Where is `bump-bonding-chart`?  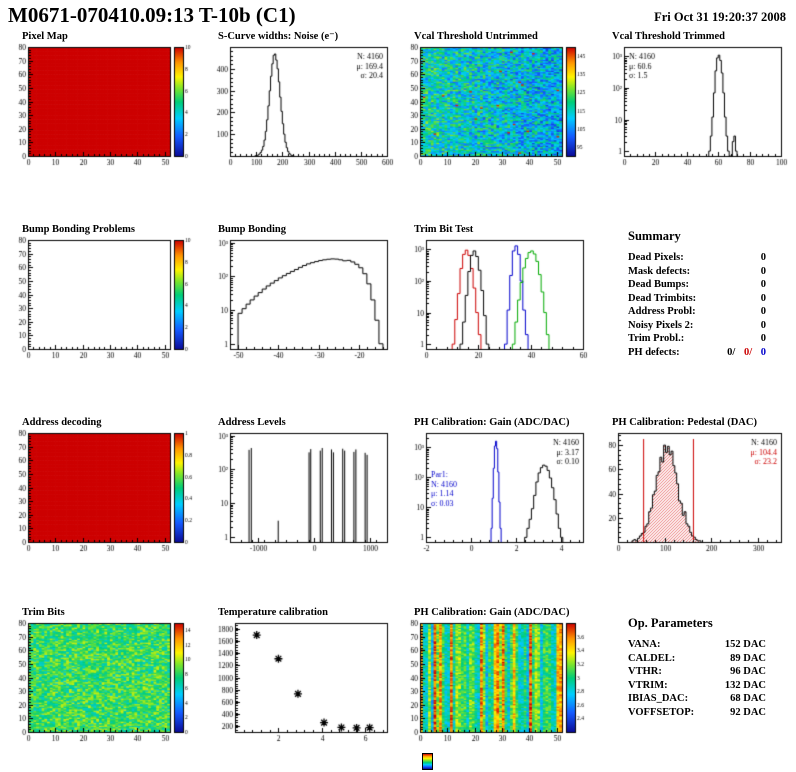 bump-bonding-chart is located at coordinates (300, 300).